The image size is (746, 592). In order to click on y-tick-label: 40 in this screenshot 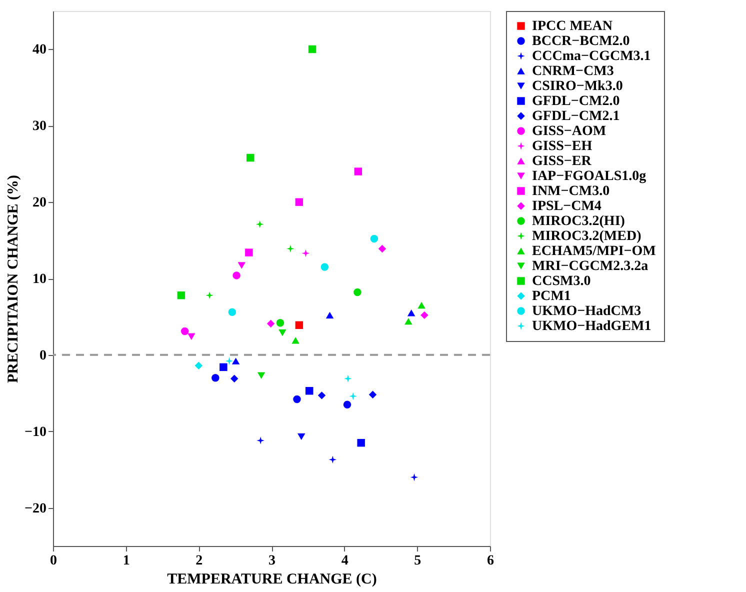, I will do `click(39, 50)`.